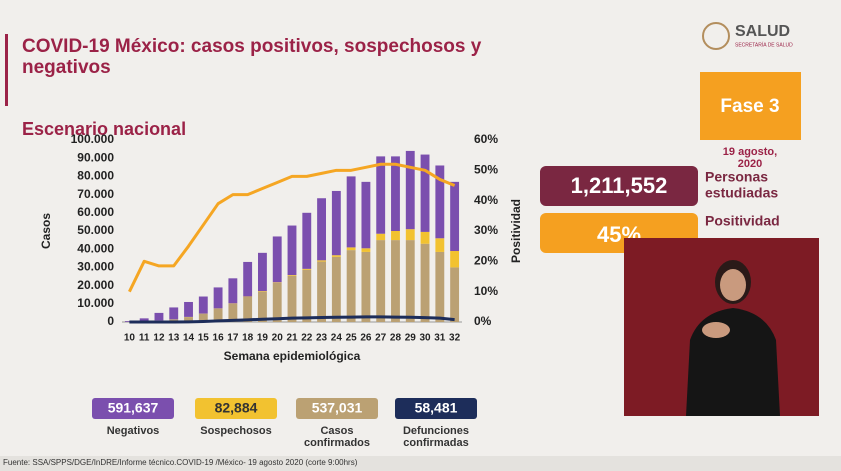 The height and width of the screenshot is (471, 841). Describe the element at coordinates (95, 267) in the screenshot. I see `y-tick-label: 30.000` at that location.